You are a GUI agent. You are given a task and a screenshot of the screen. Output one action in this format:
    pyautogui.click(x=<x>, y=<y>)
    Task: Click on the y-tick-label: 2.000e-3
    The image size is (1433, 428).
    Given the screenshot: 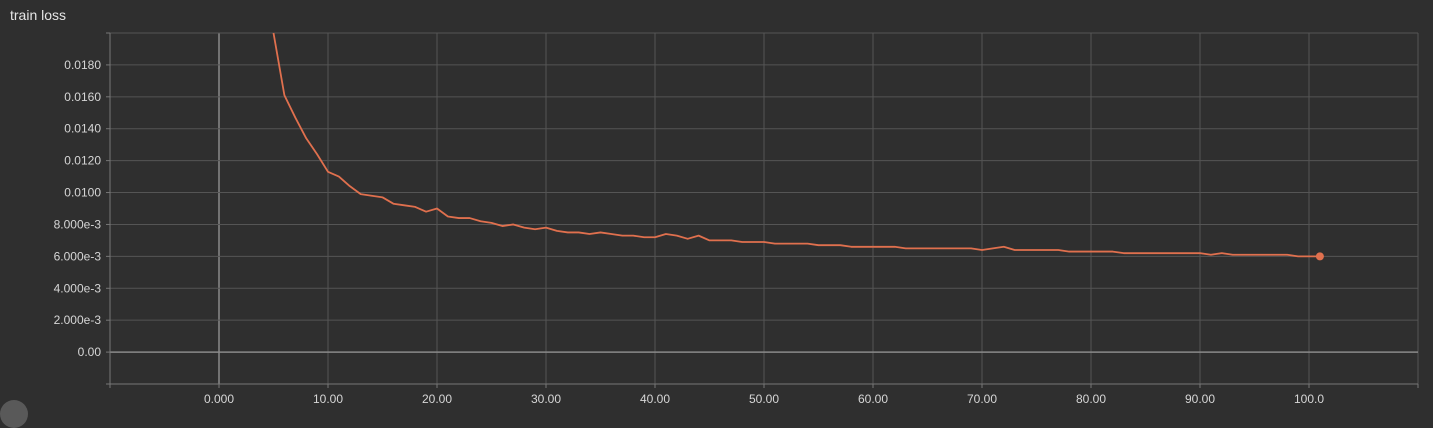 What is the action you would take?
    pyautogui.click(x=78, y=320)
    